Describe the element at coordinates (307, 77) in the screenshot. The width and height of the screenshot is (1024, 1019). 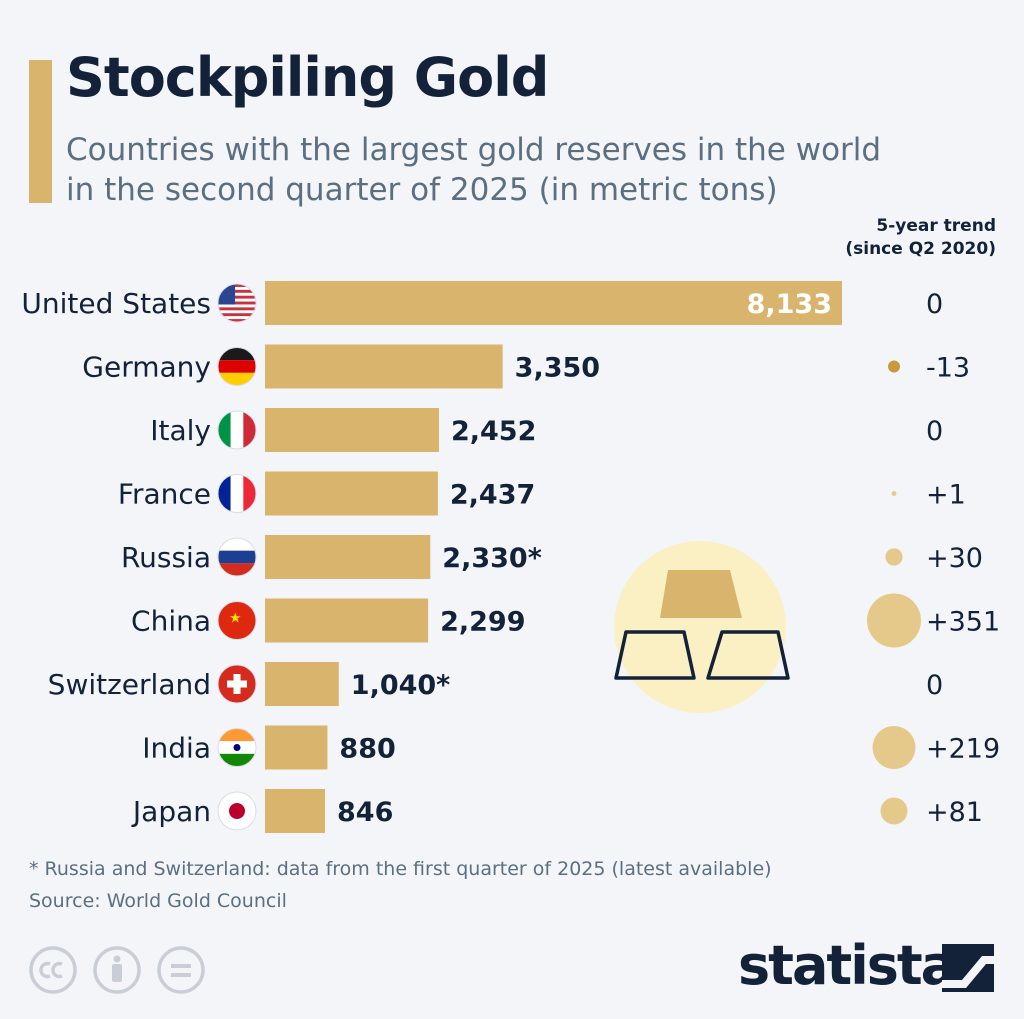
I see `chart-title: Stockpiling Gold` at that location.